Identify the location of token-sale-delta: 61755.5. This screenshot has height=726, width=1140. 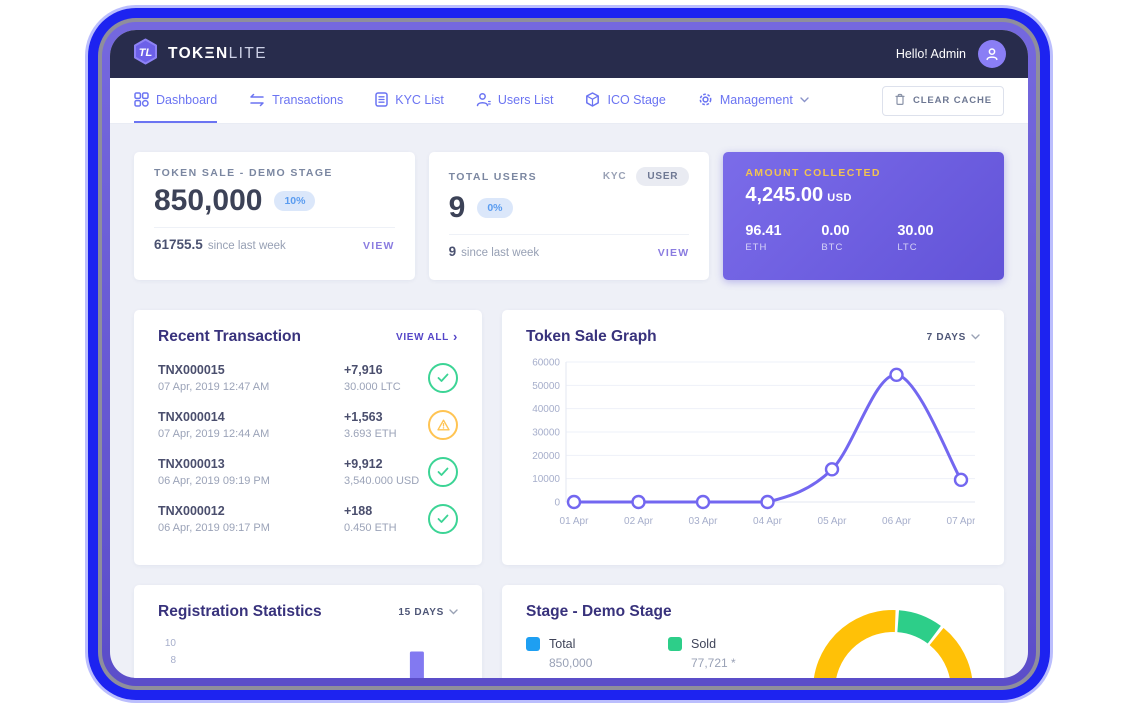
(178, 244).